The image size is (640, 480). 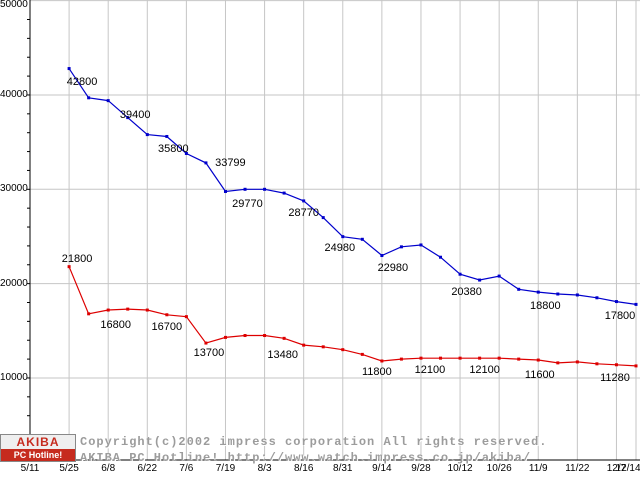 What do you see at coordinates (38, 442) in the screenshot?
I see `akiba-logo-title: AKIBA` at bounding box center [38, 442].